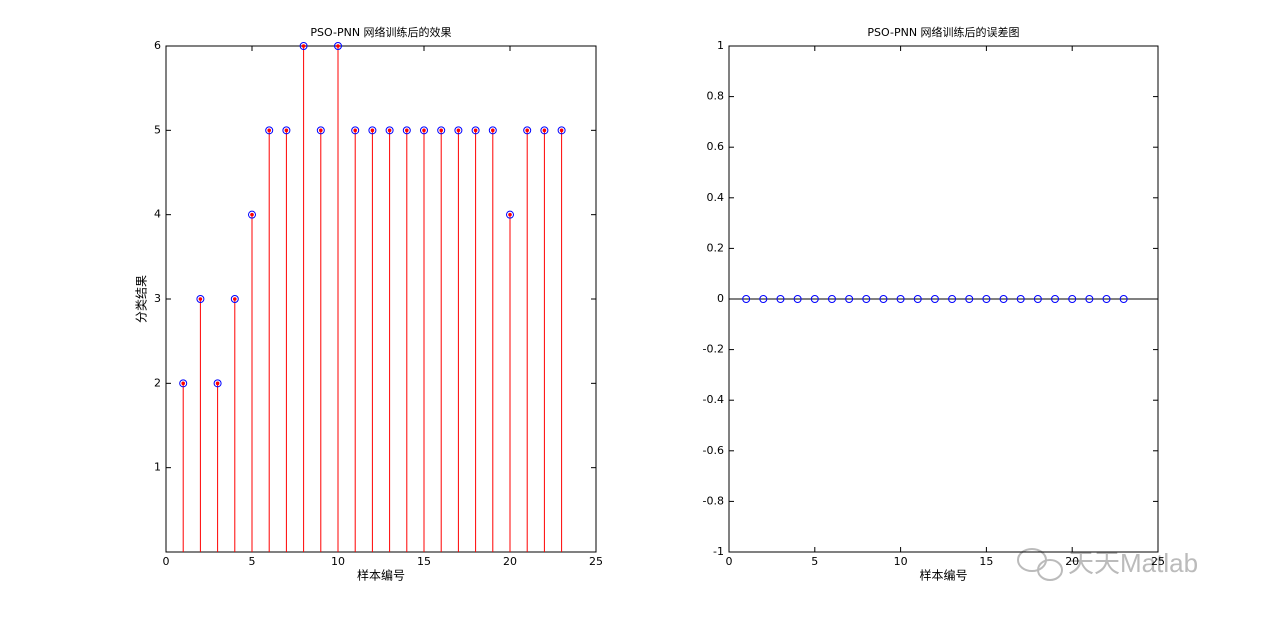 Image resolution: width=1280 pixels, height=621 pixels. What do you see at coordinates (716, 197) in the screenshot?
I see `y-tick-label: 0.4` at bounding box center [716, 197].